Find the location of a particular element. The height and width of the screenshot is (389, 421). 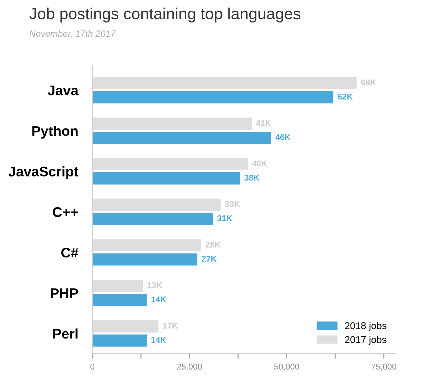

data-label: 38K is located at coordinates (252, 177).